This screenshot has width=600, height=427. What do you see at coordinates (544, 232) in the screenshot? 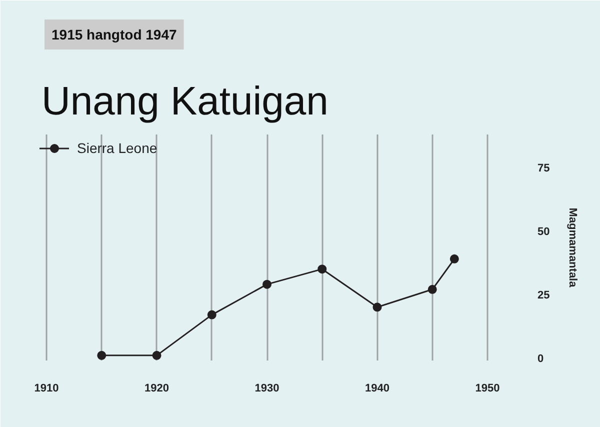
I see `y-tick-label: 50` at bounding box center [544, 232].